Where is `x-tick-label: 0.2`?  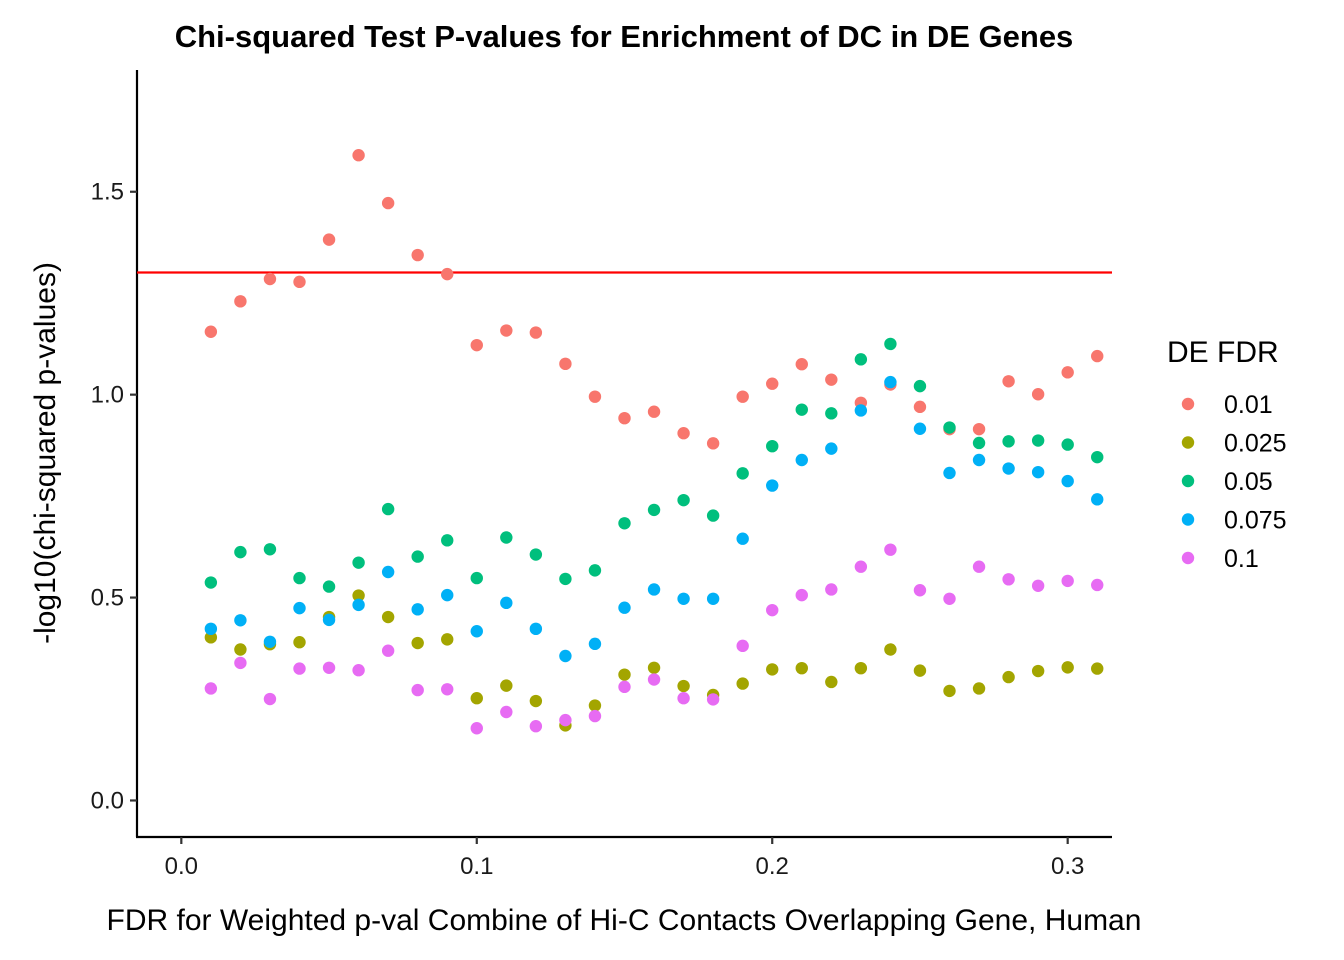
x-tick-label: 0.2 is located at coordinates (772, 866).